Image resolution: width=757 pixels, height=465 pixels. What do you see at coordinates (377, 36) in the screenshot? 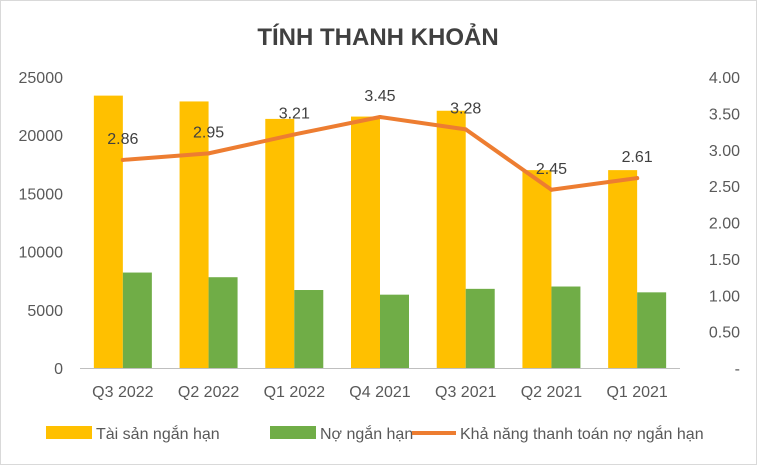
I see `chart-title: TÍNH THANH KHOẢN` at bounding box center [377, 36].